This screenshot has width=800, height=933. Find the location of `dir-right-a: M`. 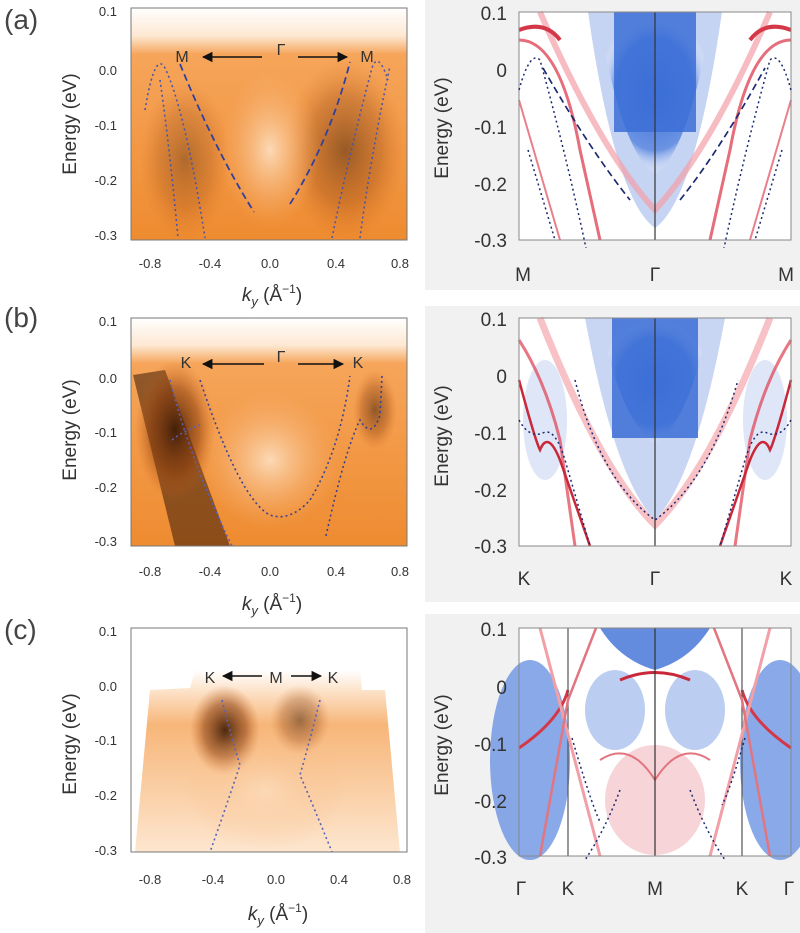

dir-right-a: M is located at coordinates (366, 57).